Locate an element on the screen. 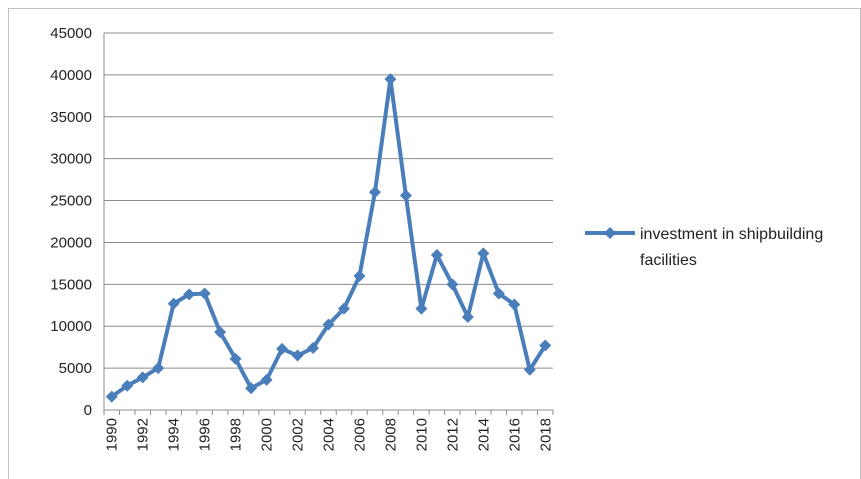  legend-marker is located at coordinates (610, 233).